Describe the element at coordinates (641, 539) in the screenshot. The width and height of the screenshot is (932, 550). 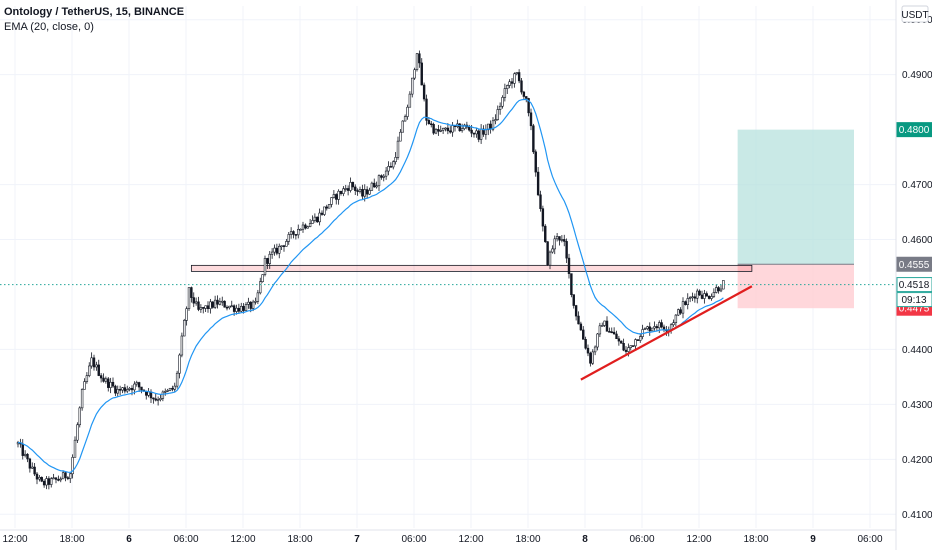
I see `time-tick-label: 06:00` at that location.